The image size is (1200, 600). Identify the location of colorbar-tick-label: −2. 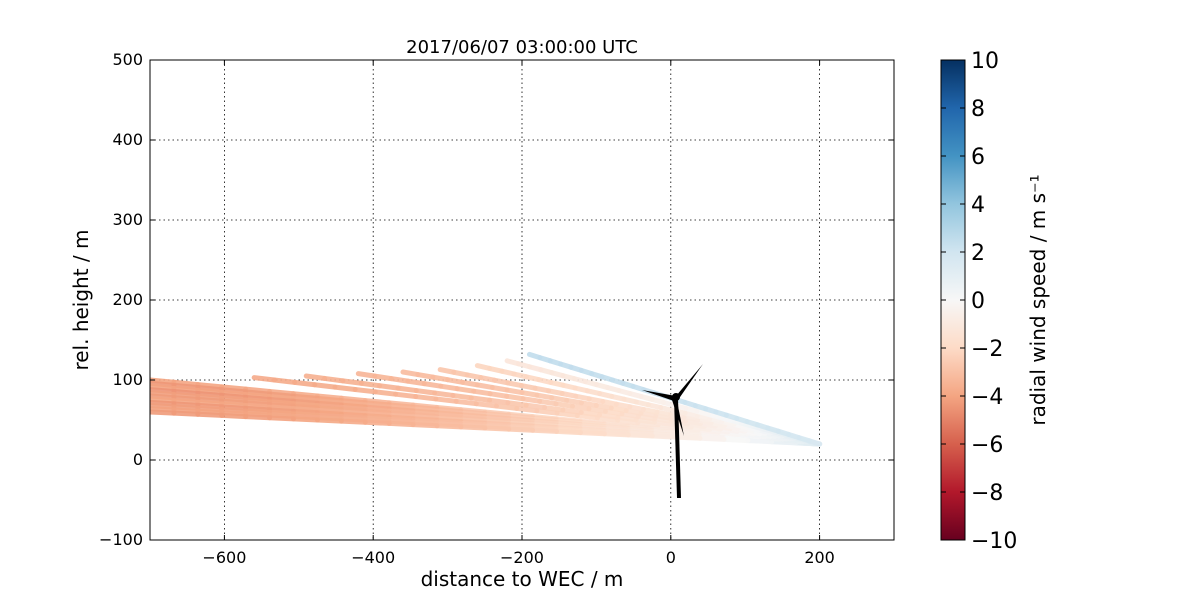
(987, 349).